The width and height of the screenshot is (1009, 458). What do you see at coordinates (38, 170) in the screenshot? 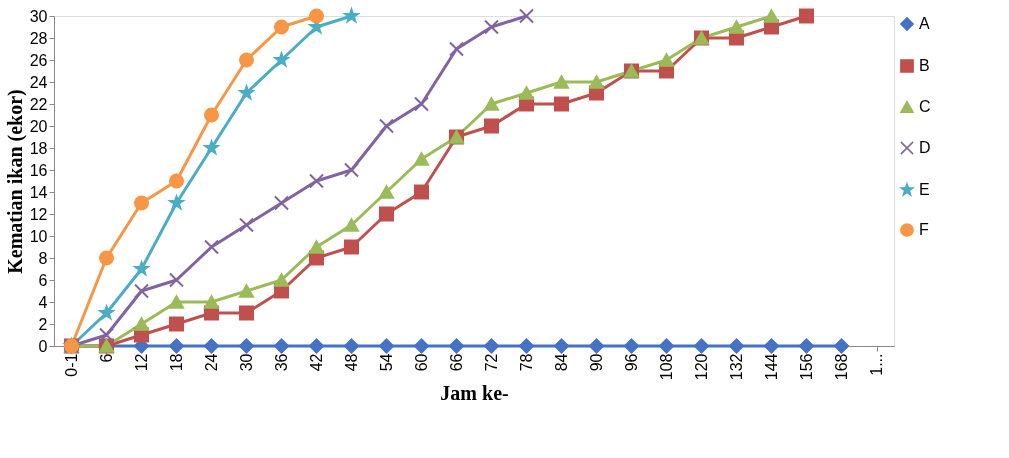
I see `y-tick-label: 16` at bounding box center [38, 170].